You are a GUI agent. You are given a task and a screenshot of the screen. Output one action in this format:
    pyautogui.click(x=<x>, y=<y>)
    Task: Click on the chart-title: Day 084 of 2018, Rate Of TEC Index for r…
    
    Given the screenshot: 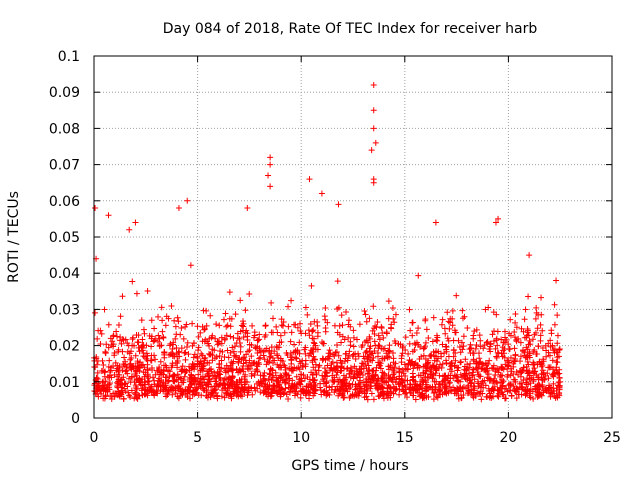 What is the action you would take?
    pyautogui.click(x=350, y=29)
    